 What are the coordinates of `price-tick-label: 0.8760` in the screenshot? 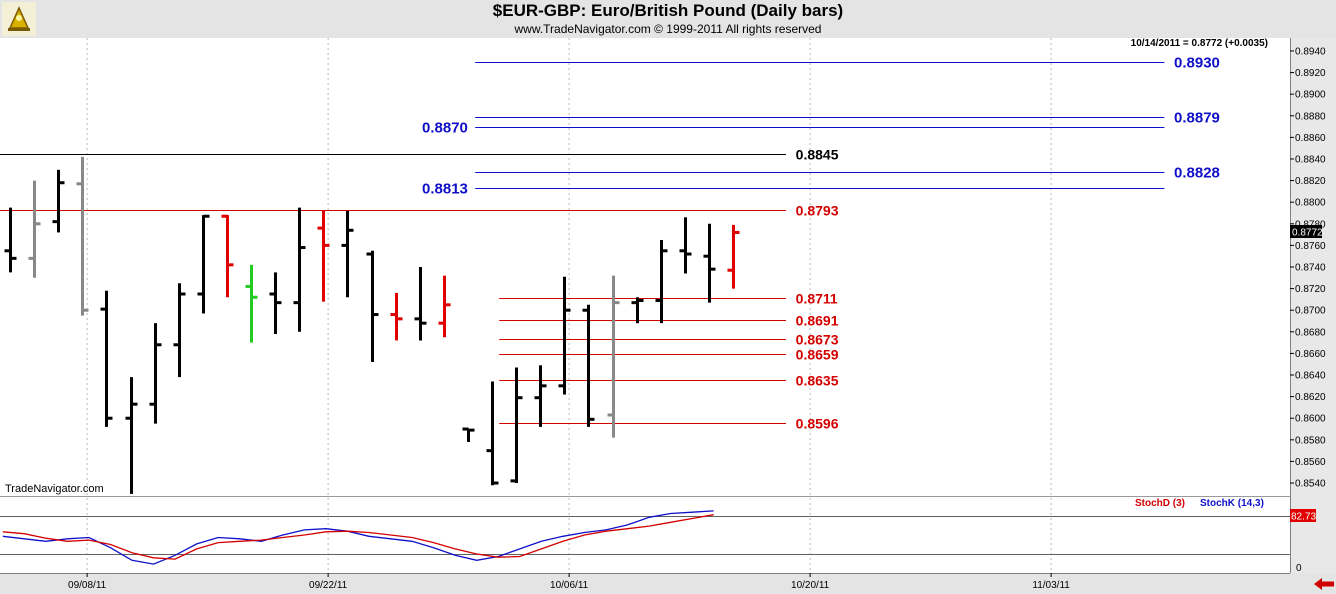 It's located at (1310, 246).